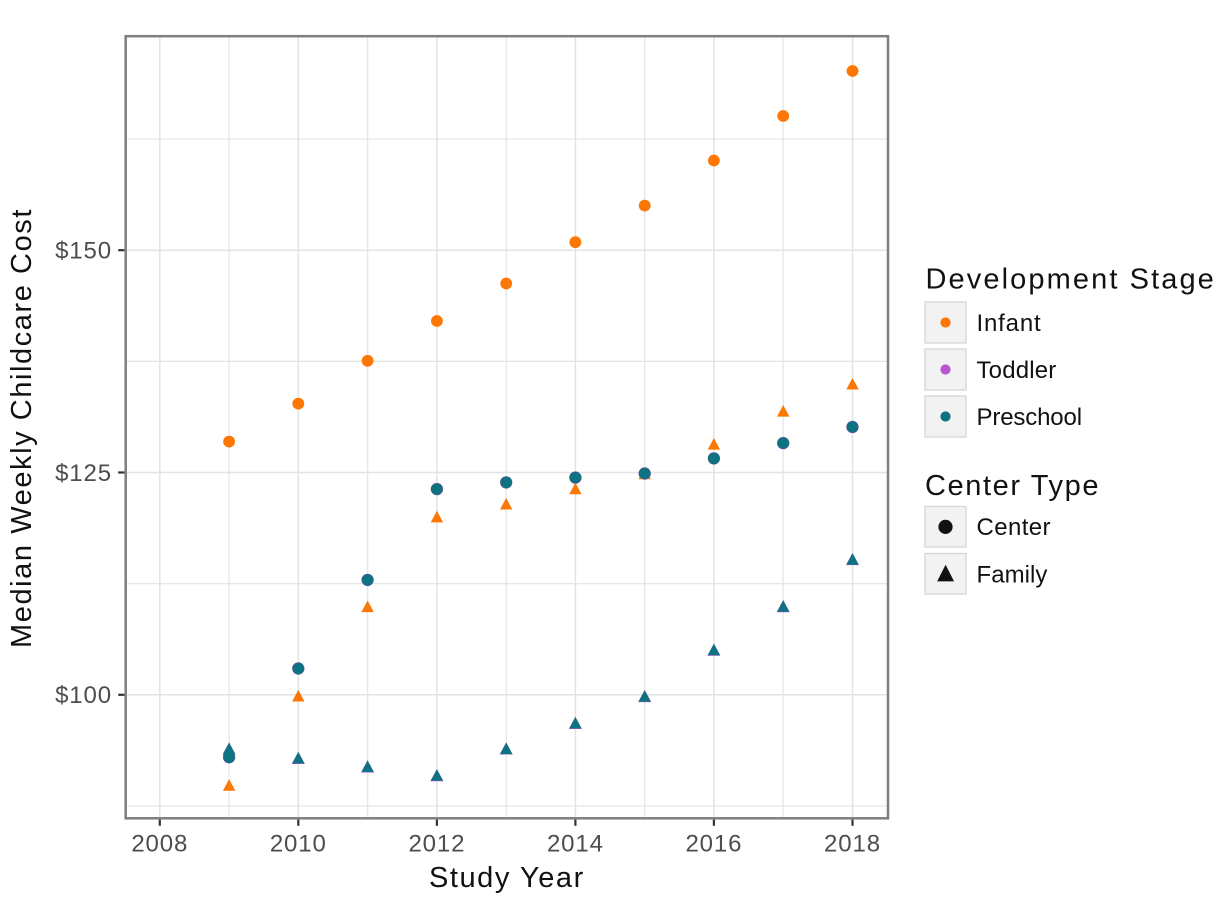  What do you see at coordinates (1071, 280) in the screenshot?
I see `svg-text: Development Stage` at bounding box center [1071, 280].